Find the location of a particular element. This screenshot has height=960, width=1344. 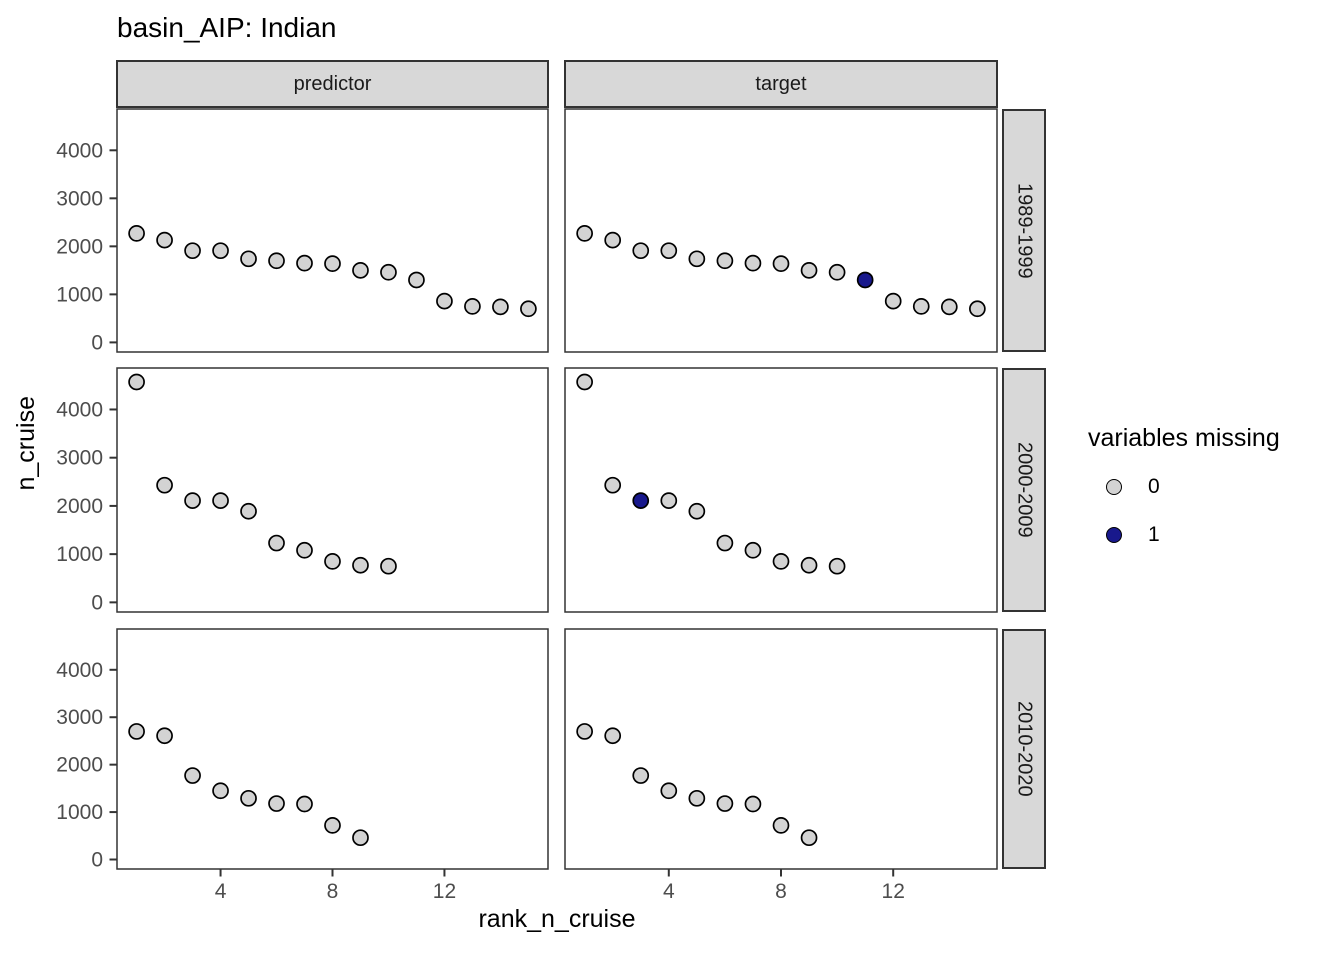

data-point-predictor-1989-1999-rank7 is located at coordinates (304, 263).